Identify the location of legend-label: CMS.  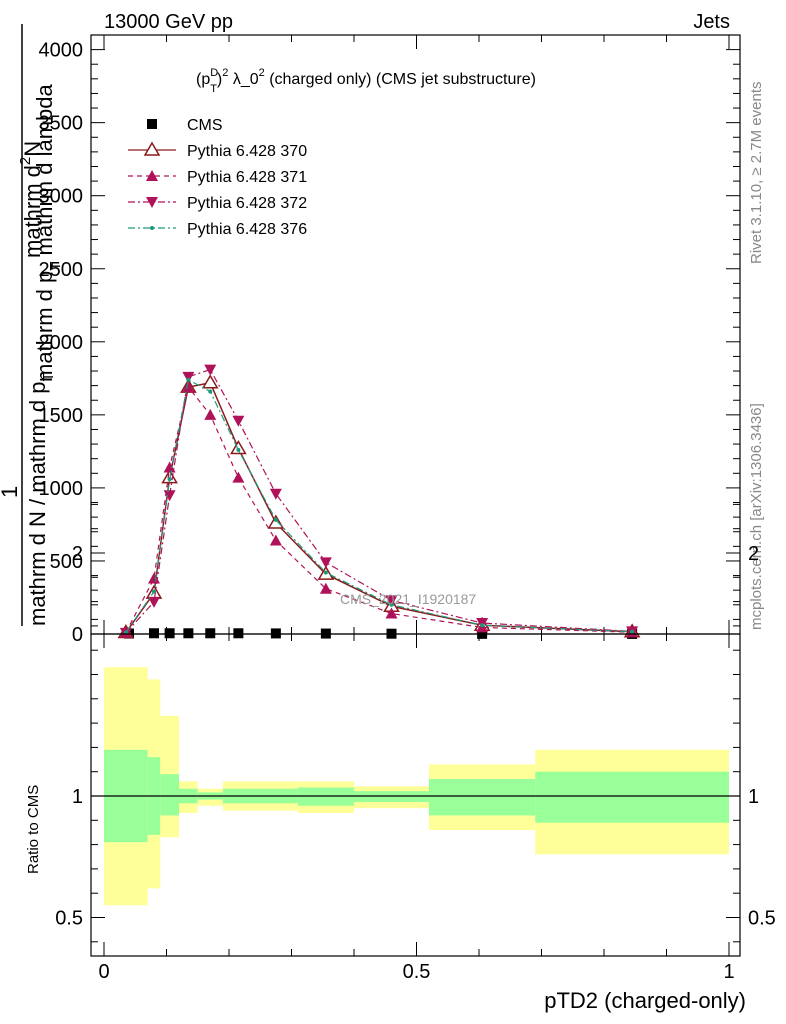
(205, 125).